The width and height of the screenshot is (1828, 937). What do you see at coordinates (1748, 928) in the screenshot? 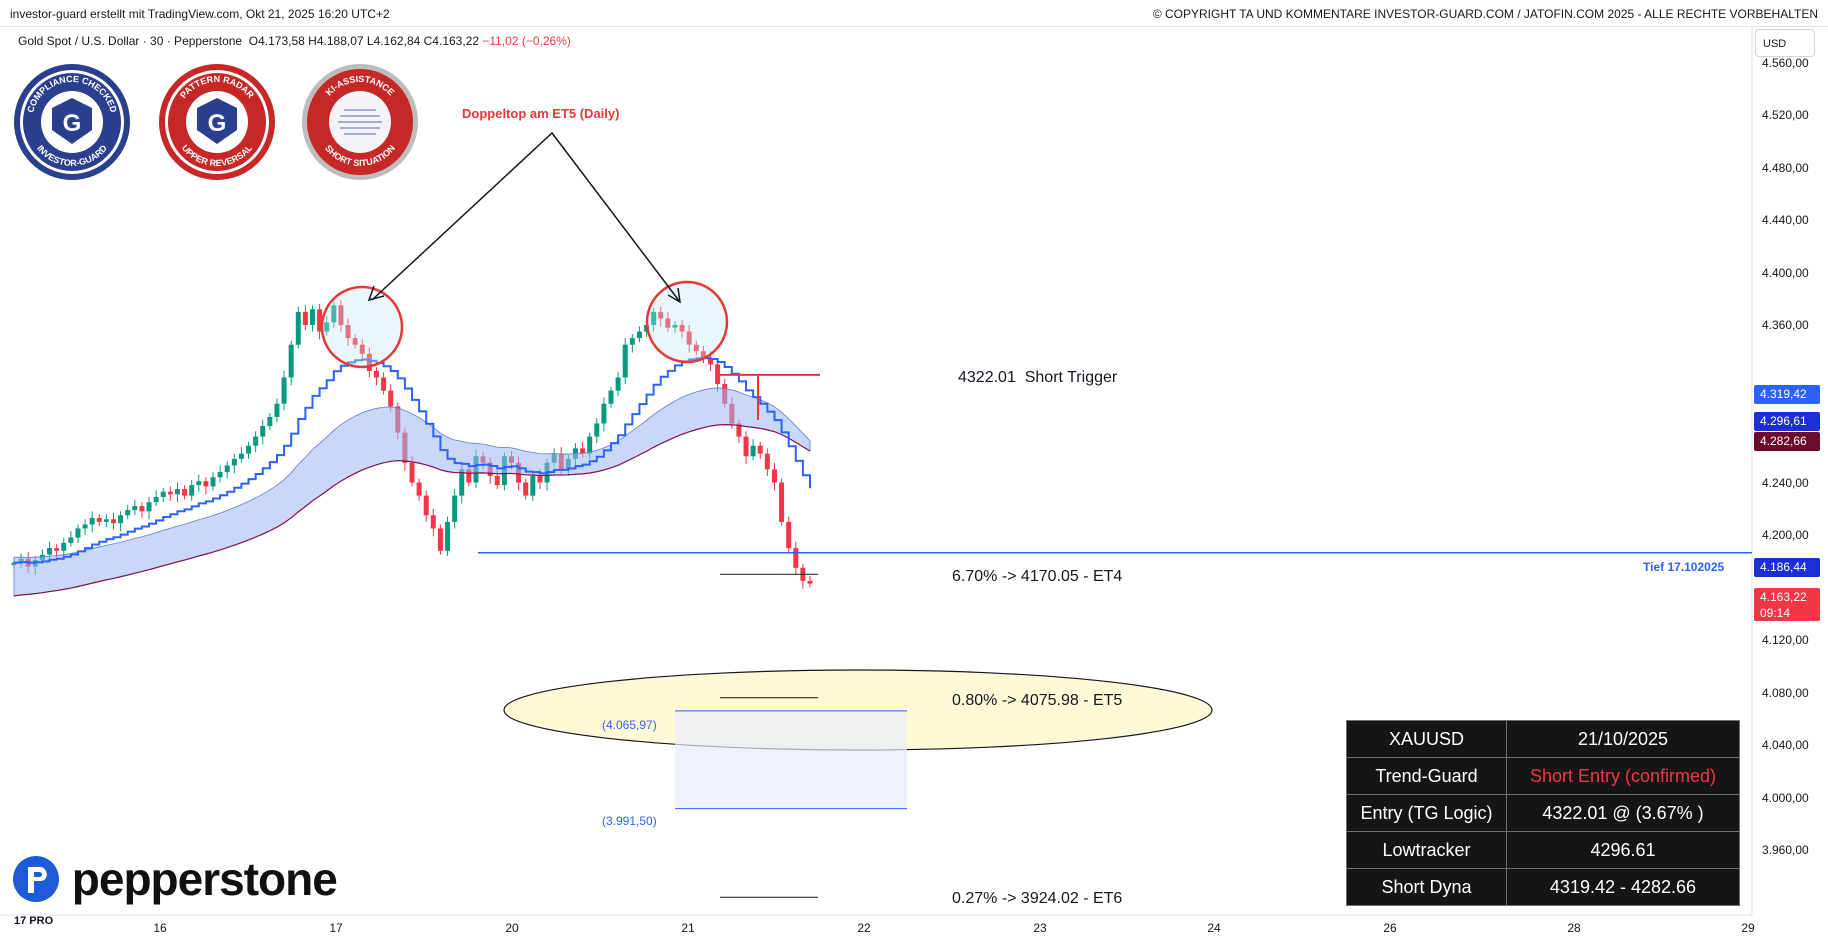
I see `time-tick-label: 29` at bounding box center [1748, 928].